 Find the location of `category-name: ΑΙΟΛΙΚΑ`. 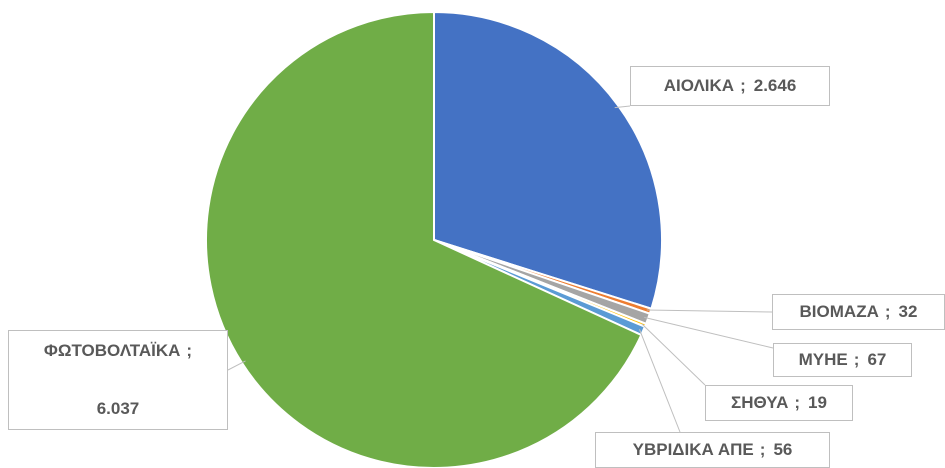

category-name: ΑΙΟΛΙΚΑ is located at coordinates (699, 85).